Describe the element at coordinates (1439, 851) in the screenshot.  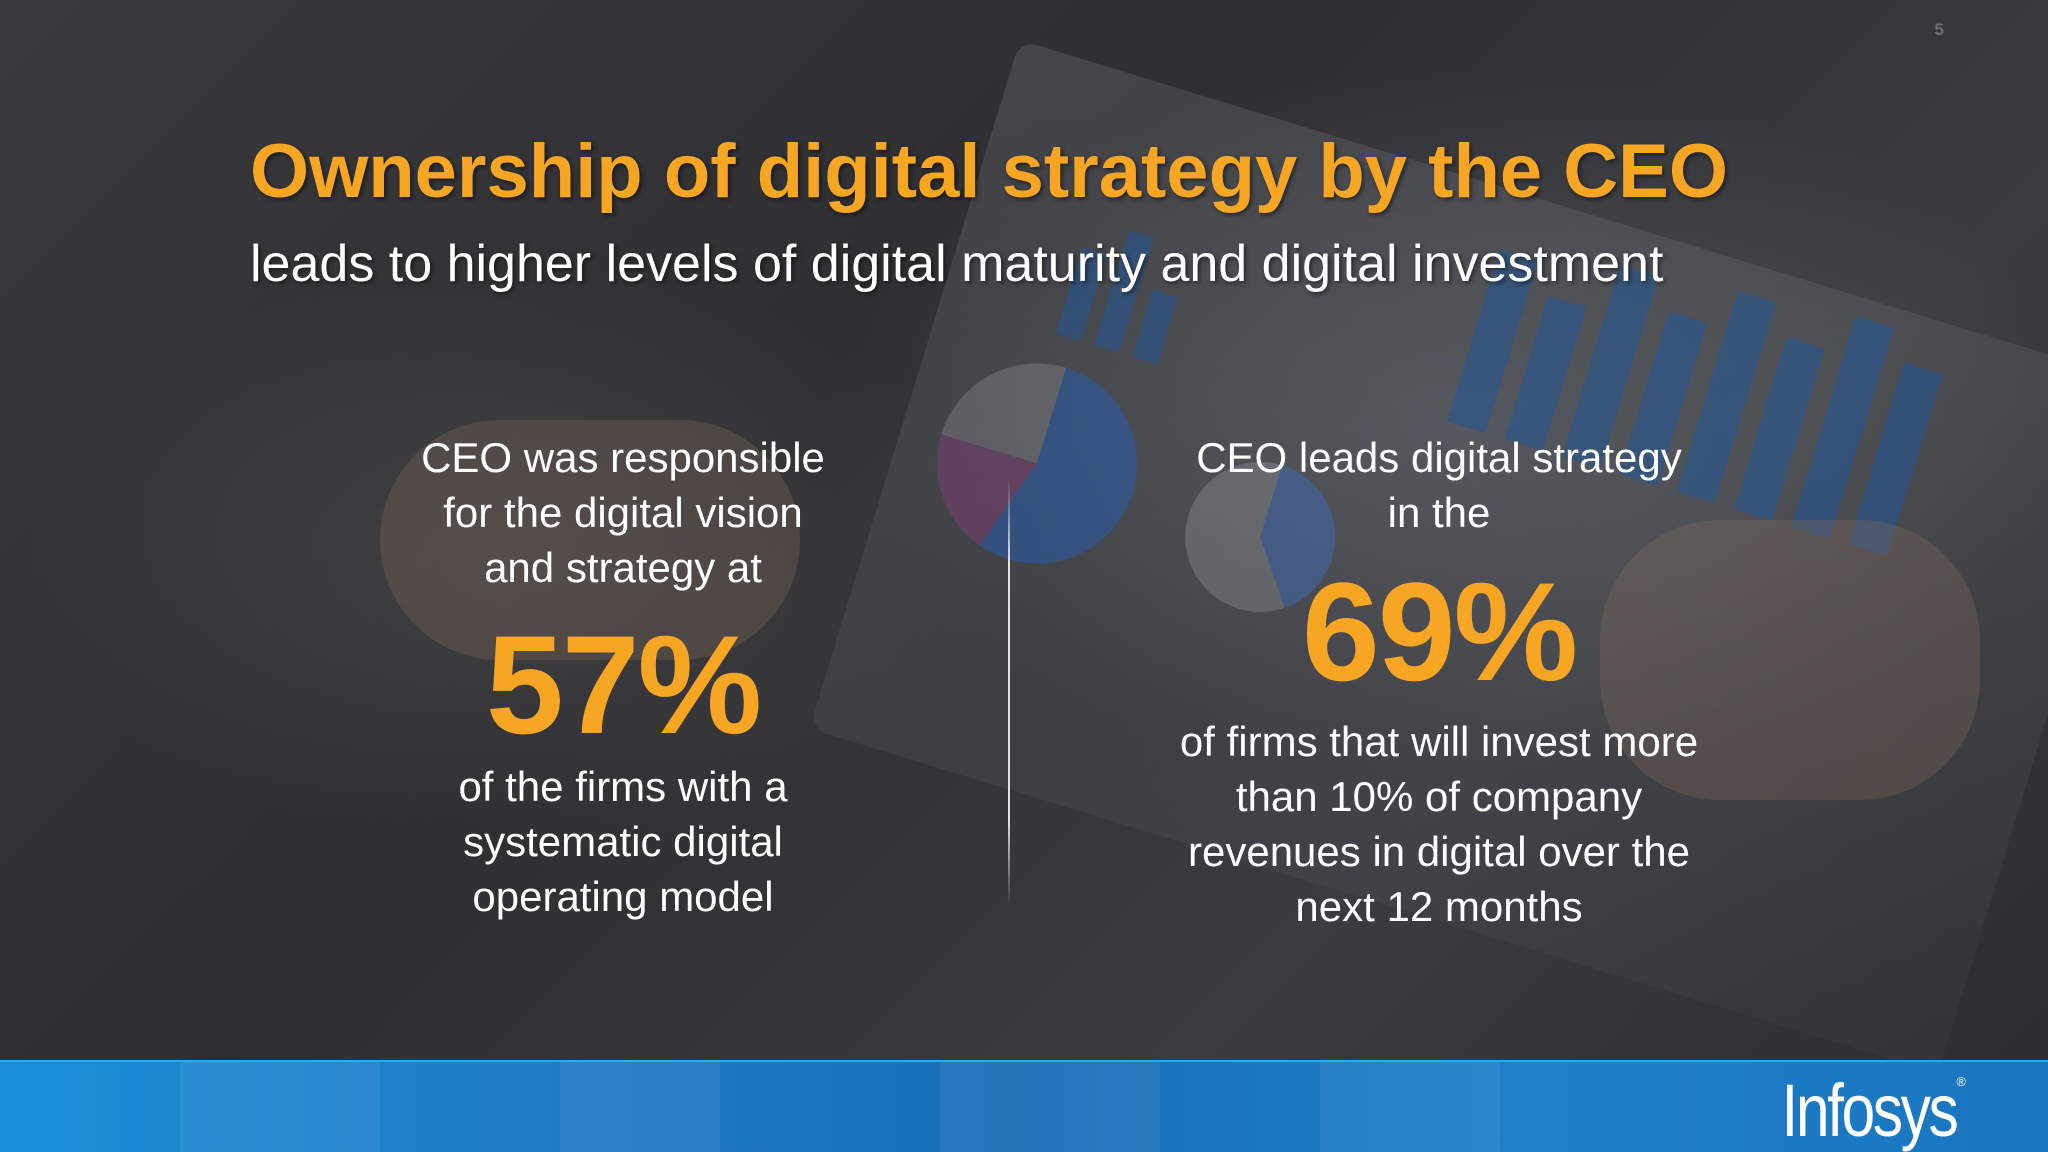
I see `stat-line: revenues in digital over the` at that location.